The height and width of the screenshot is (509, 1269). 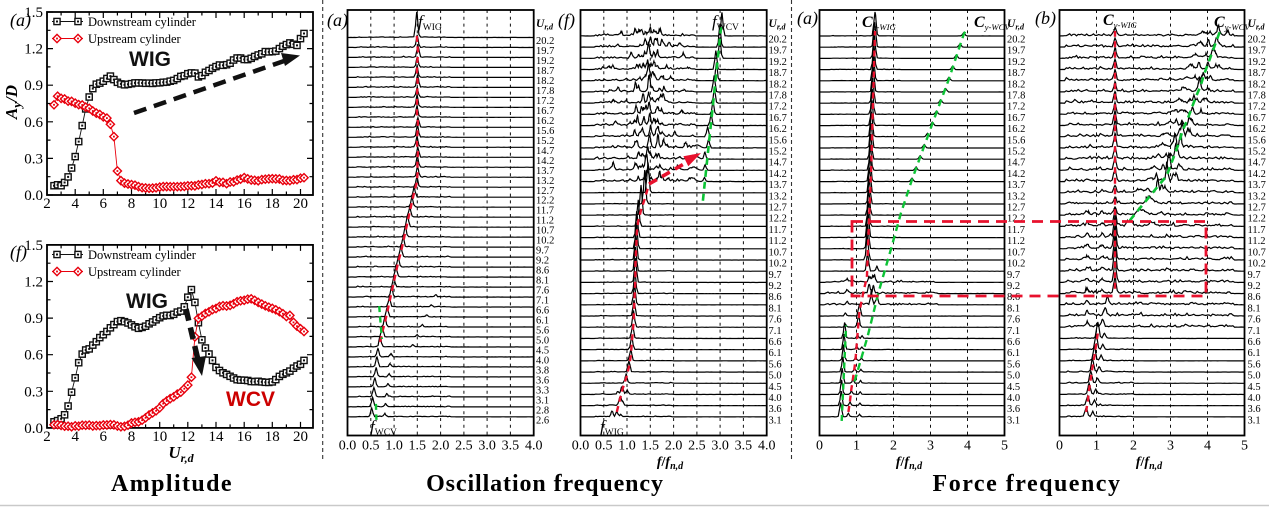 What do you see at coordinates (545, 484) in the screenshot?
I see `svg-text: Oscillation frequency` at bounding box center [545, 484].